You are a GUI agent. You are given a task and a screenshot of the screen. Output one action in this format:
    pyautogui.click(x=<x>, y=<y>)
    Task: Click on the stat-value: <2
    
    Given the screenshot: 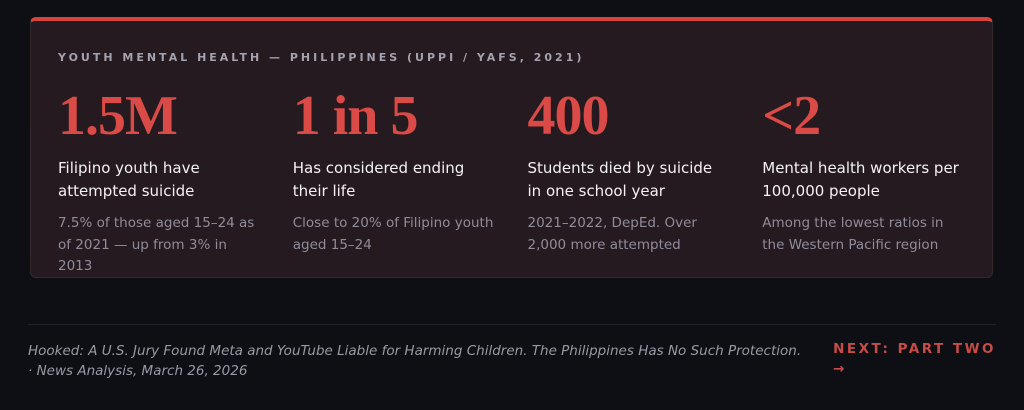 What is the action you would take?
    pyautogui.click(x=791, y=116)
    